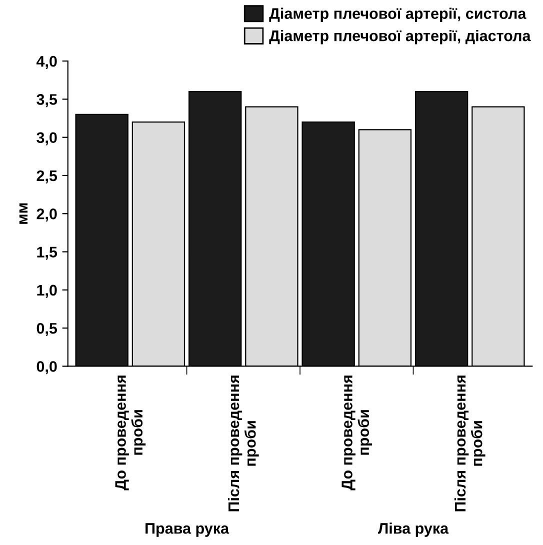  Describe the element at coordinates (47, 177) in the screenshot. I see `y-tick-label: 2,5` at that location.